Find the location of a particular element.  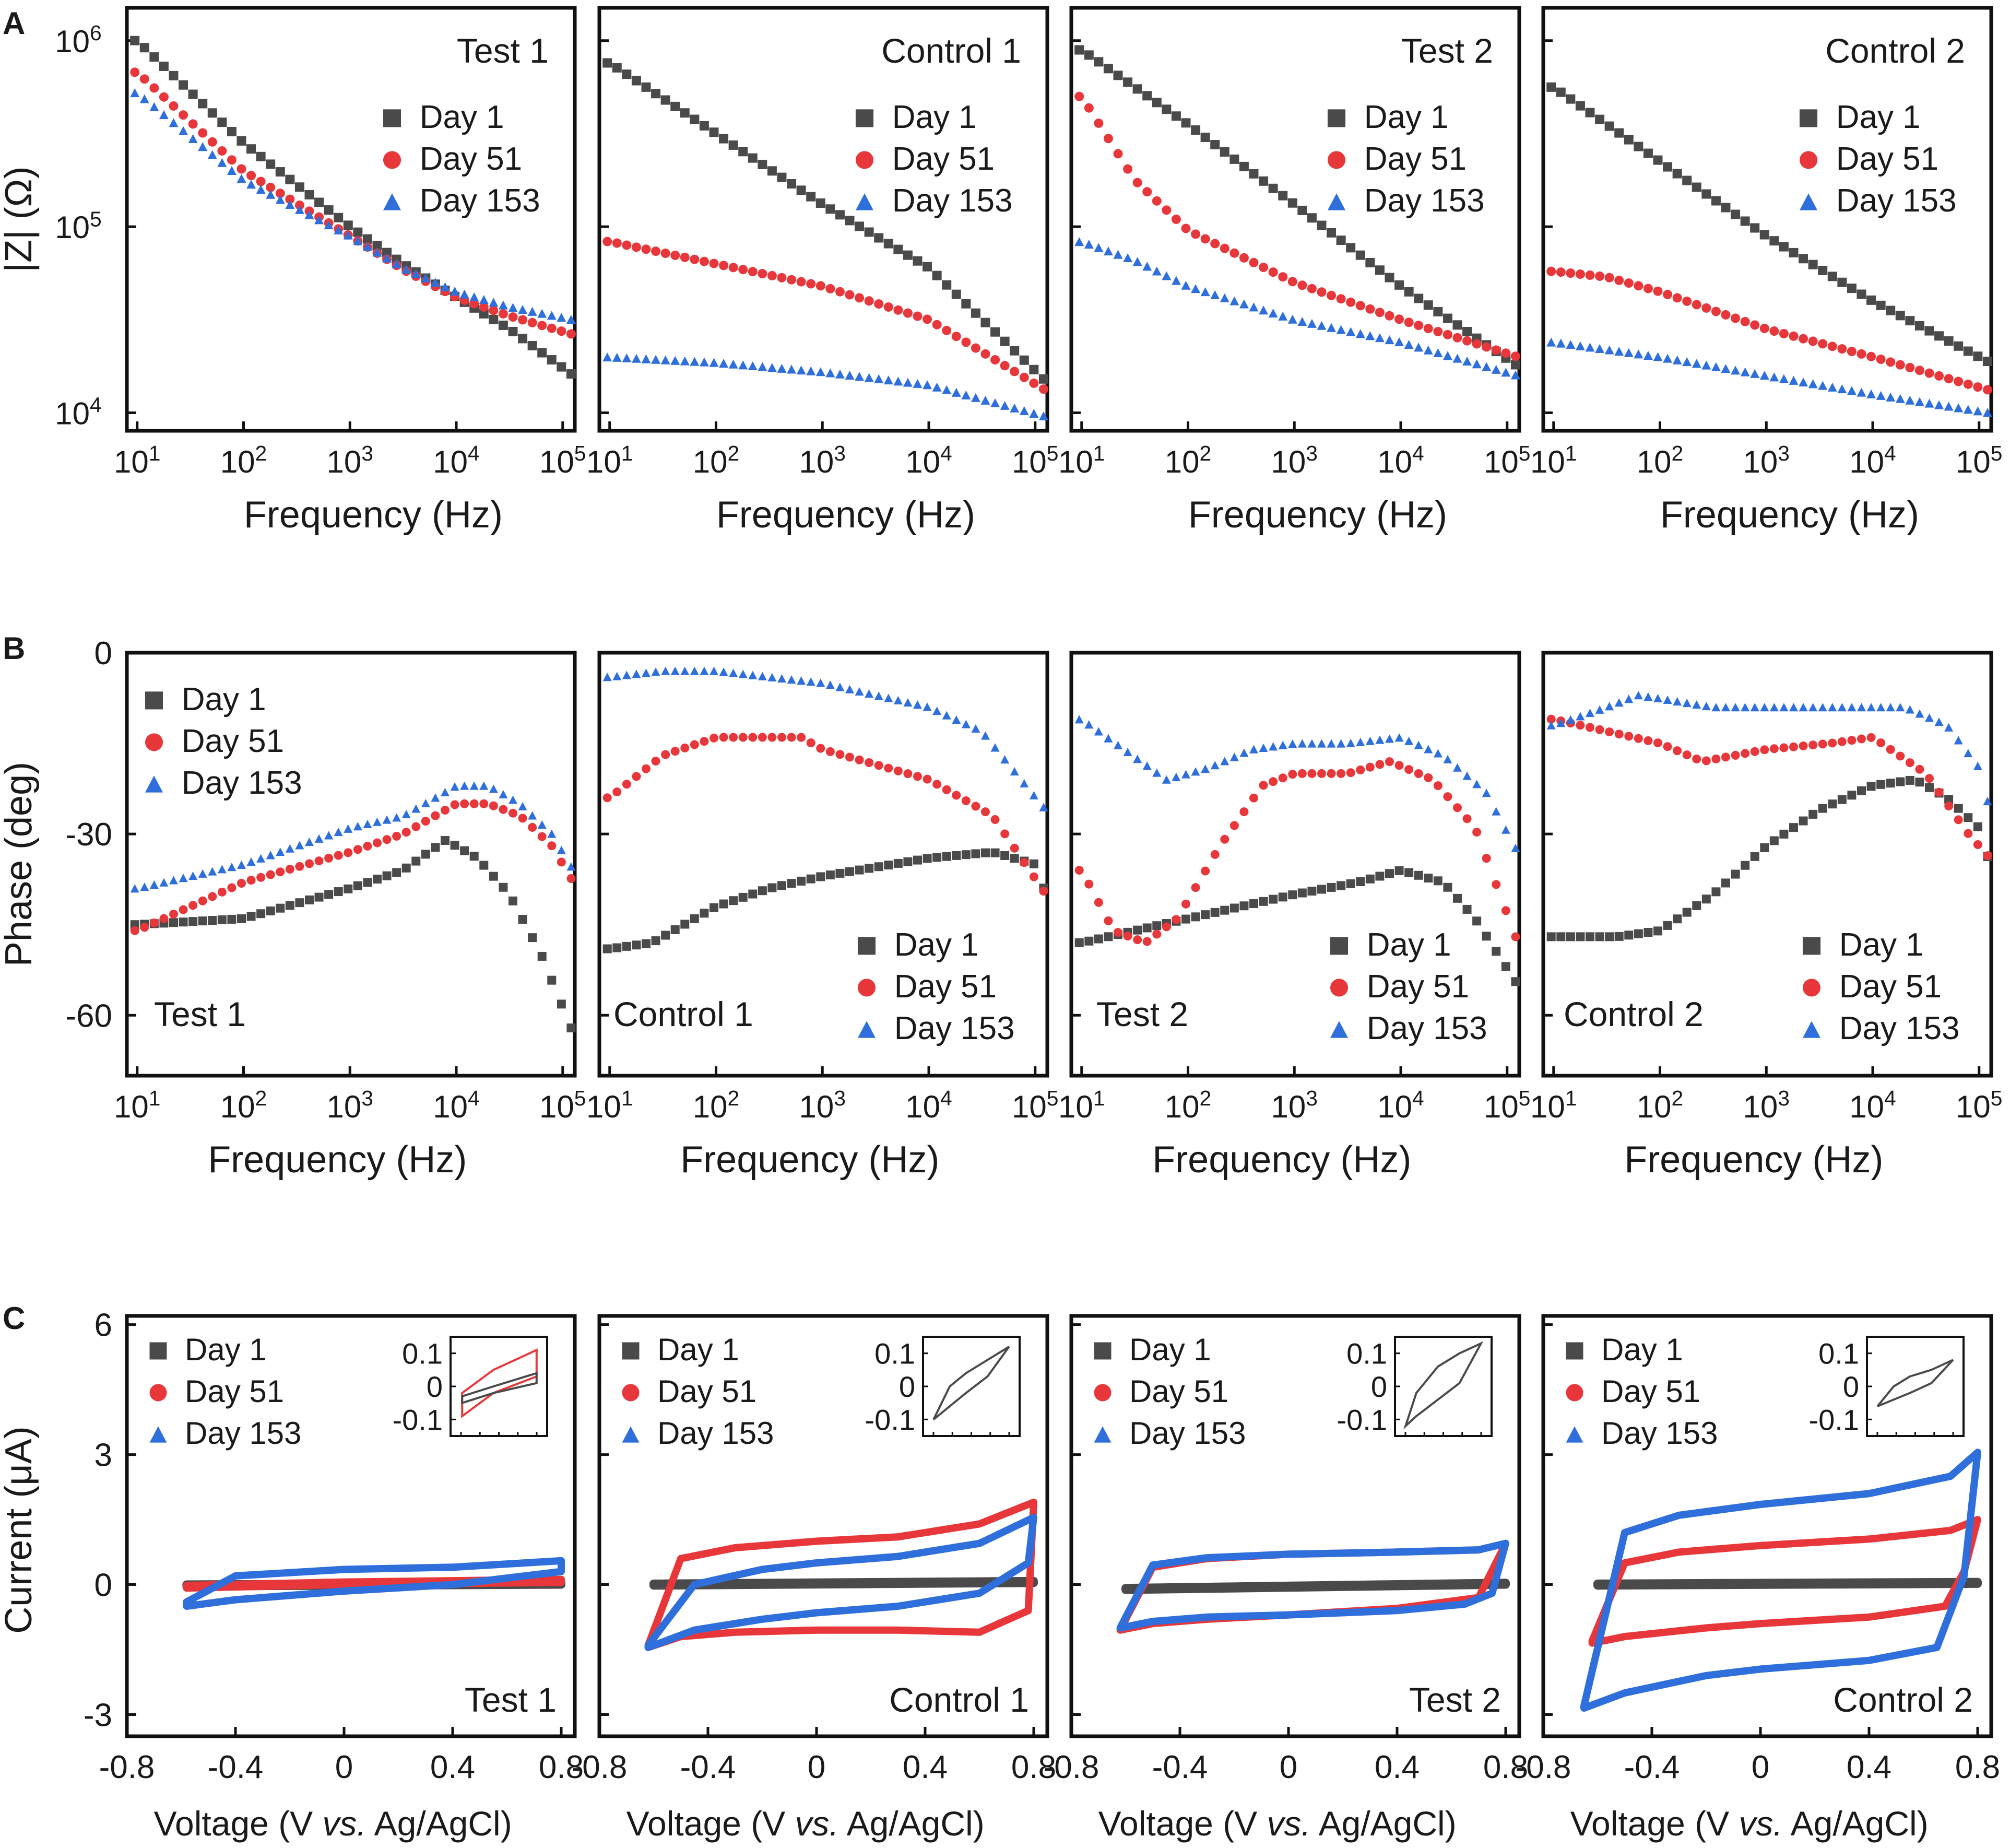

panel-b-legend-0-label-day1: Day 1 is located at coordinates (224, 699).